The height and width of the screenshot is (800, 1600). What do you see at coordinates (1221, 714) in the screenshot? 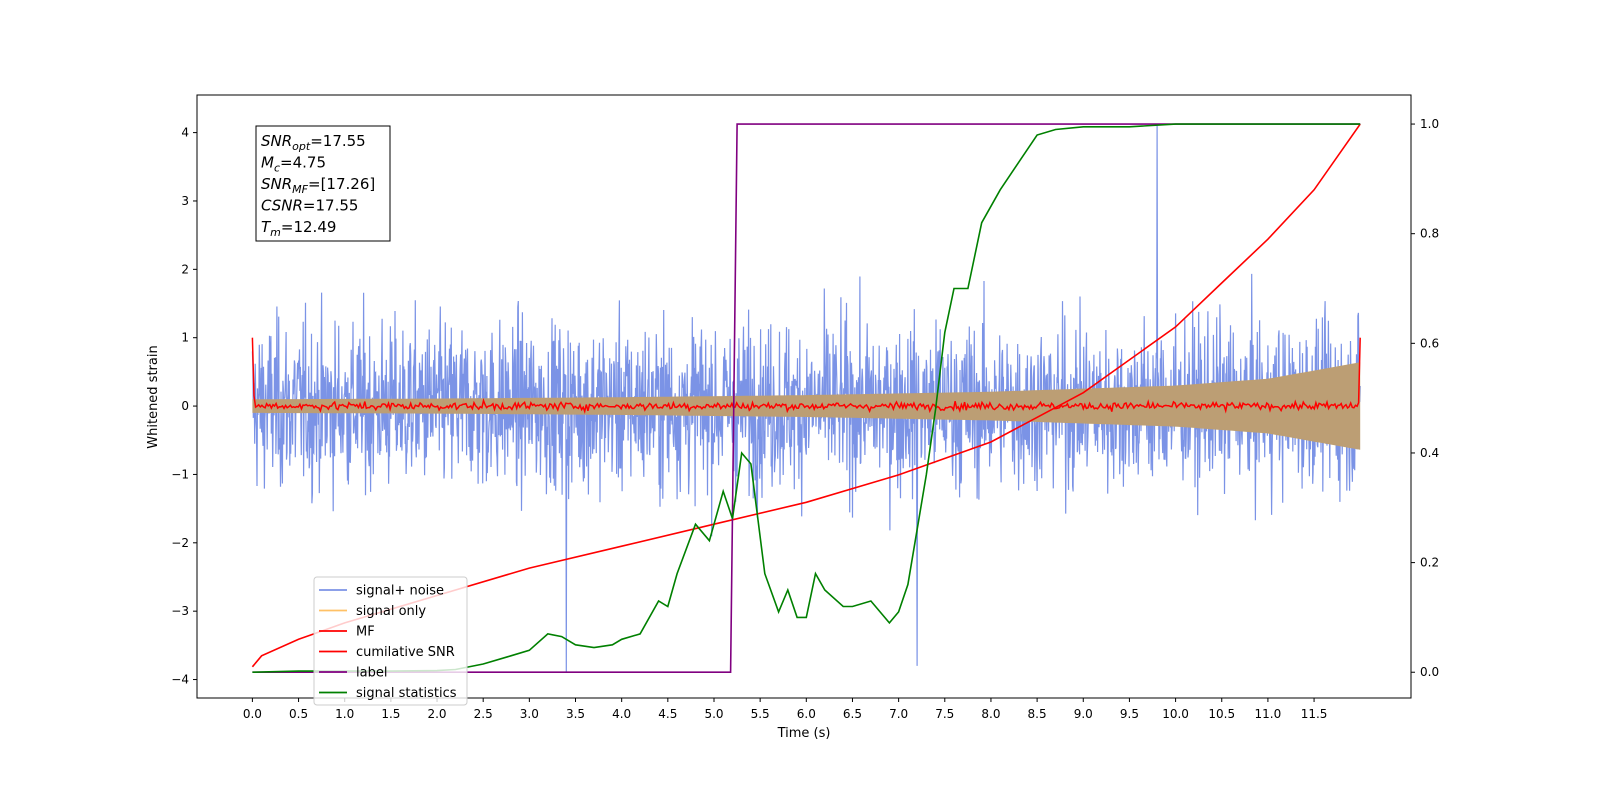
I see `x-tick-label: 10.5` at bounding box center [1221, 714].